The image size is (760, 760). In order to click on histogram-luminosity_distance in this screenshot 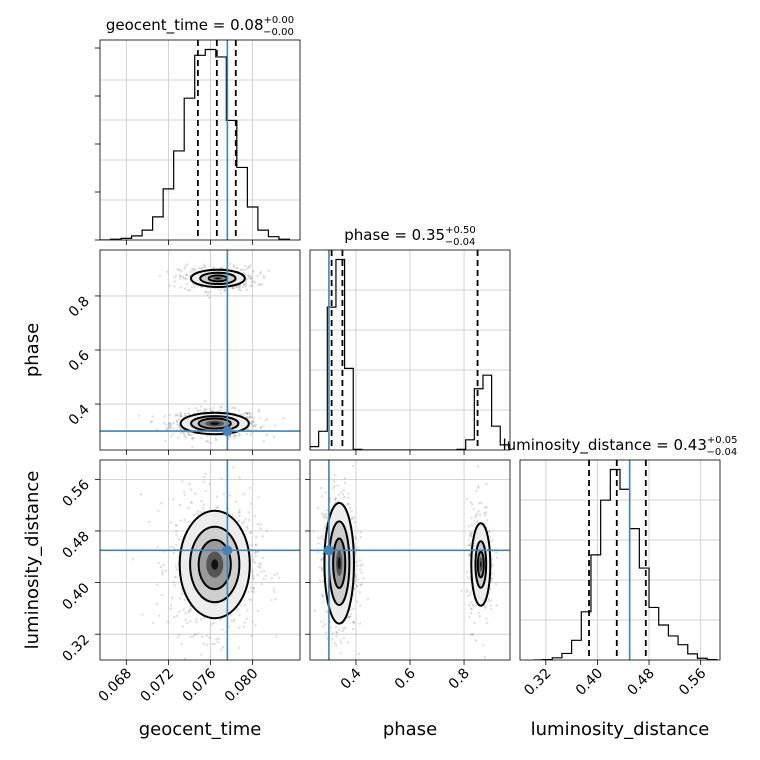, I will do `click(625, 564)`.